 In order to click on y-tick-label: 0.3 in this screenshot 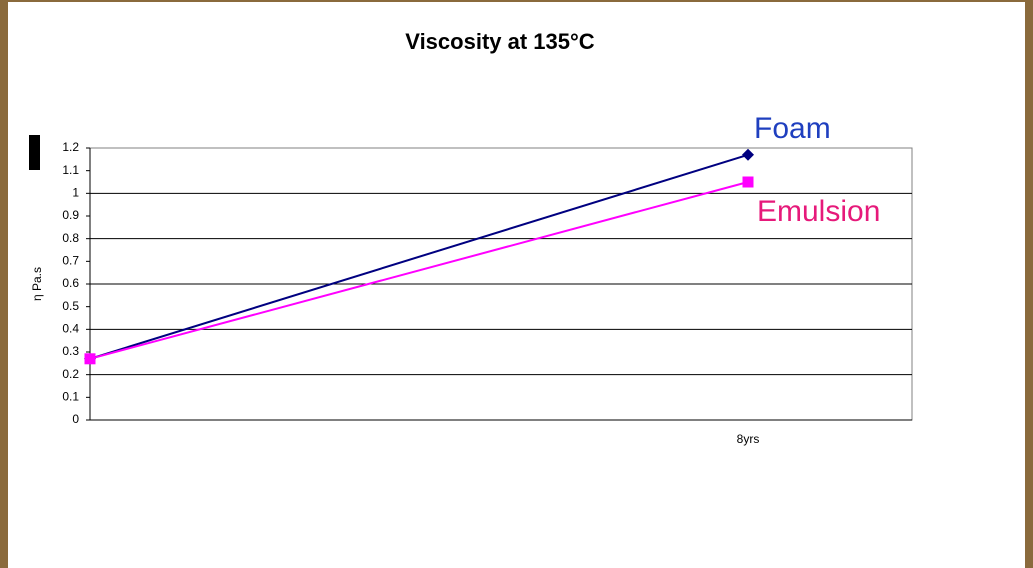, I will do `click(70, 351)`.